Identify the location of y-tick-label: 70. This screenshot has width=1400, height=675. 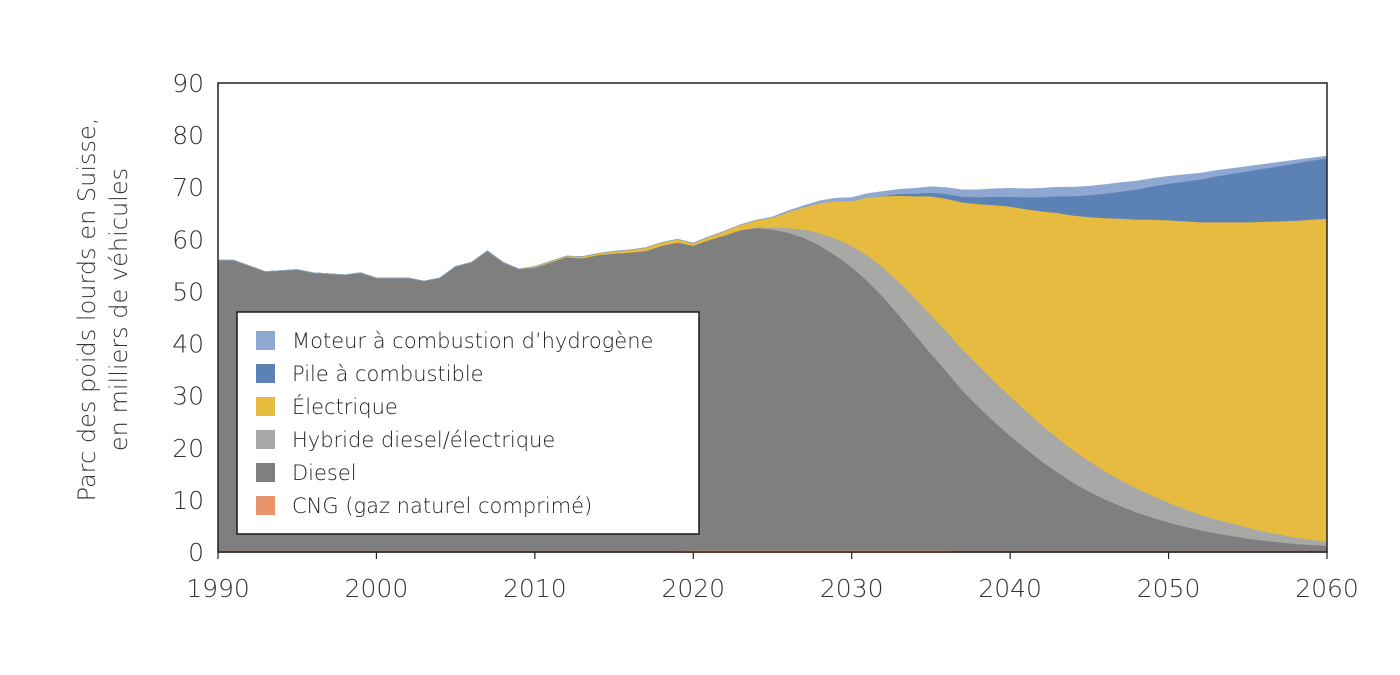
(188, 187).